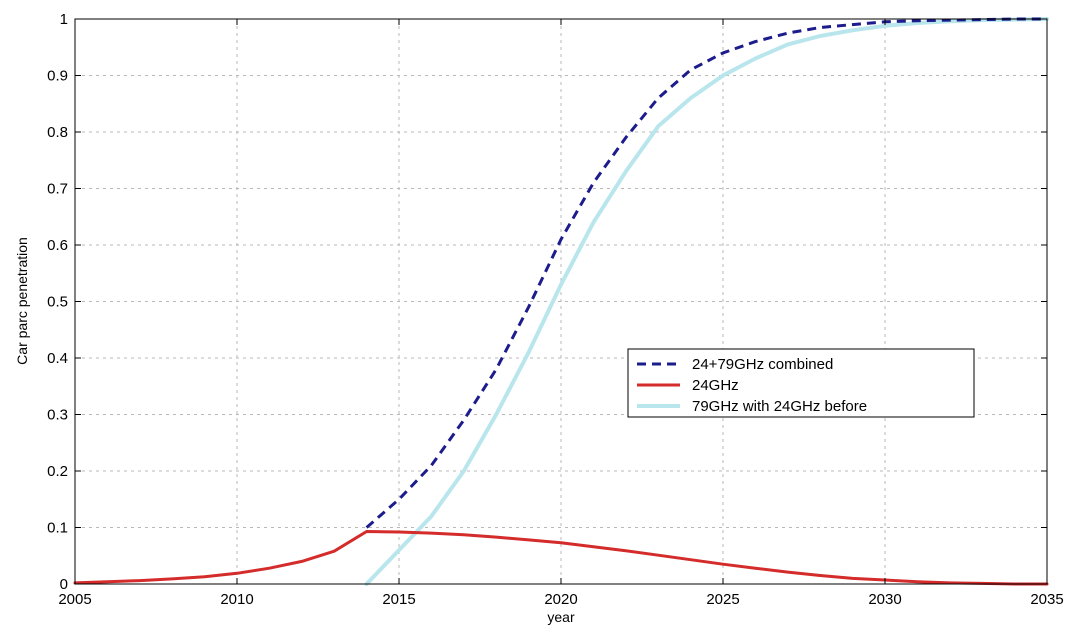 This screenshot has width=1073, height=626. Describe the element at coordinates (57, 302) in the screenshot. I see `y-tick-label: 0.5` at that location.